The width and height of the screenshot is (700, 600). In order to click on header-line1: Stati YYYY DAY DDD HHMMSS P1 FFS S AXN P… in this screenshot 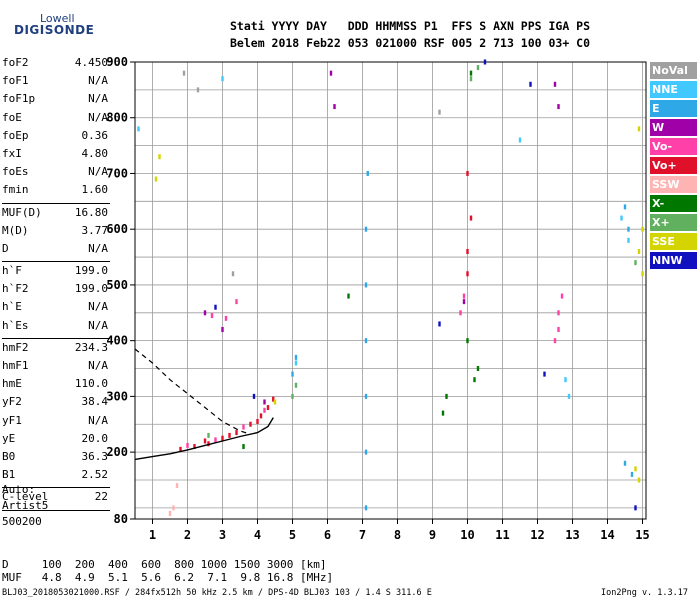, I will do `click(410, 26)`.